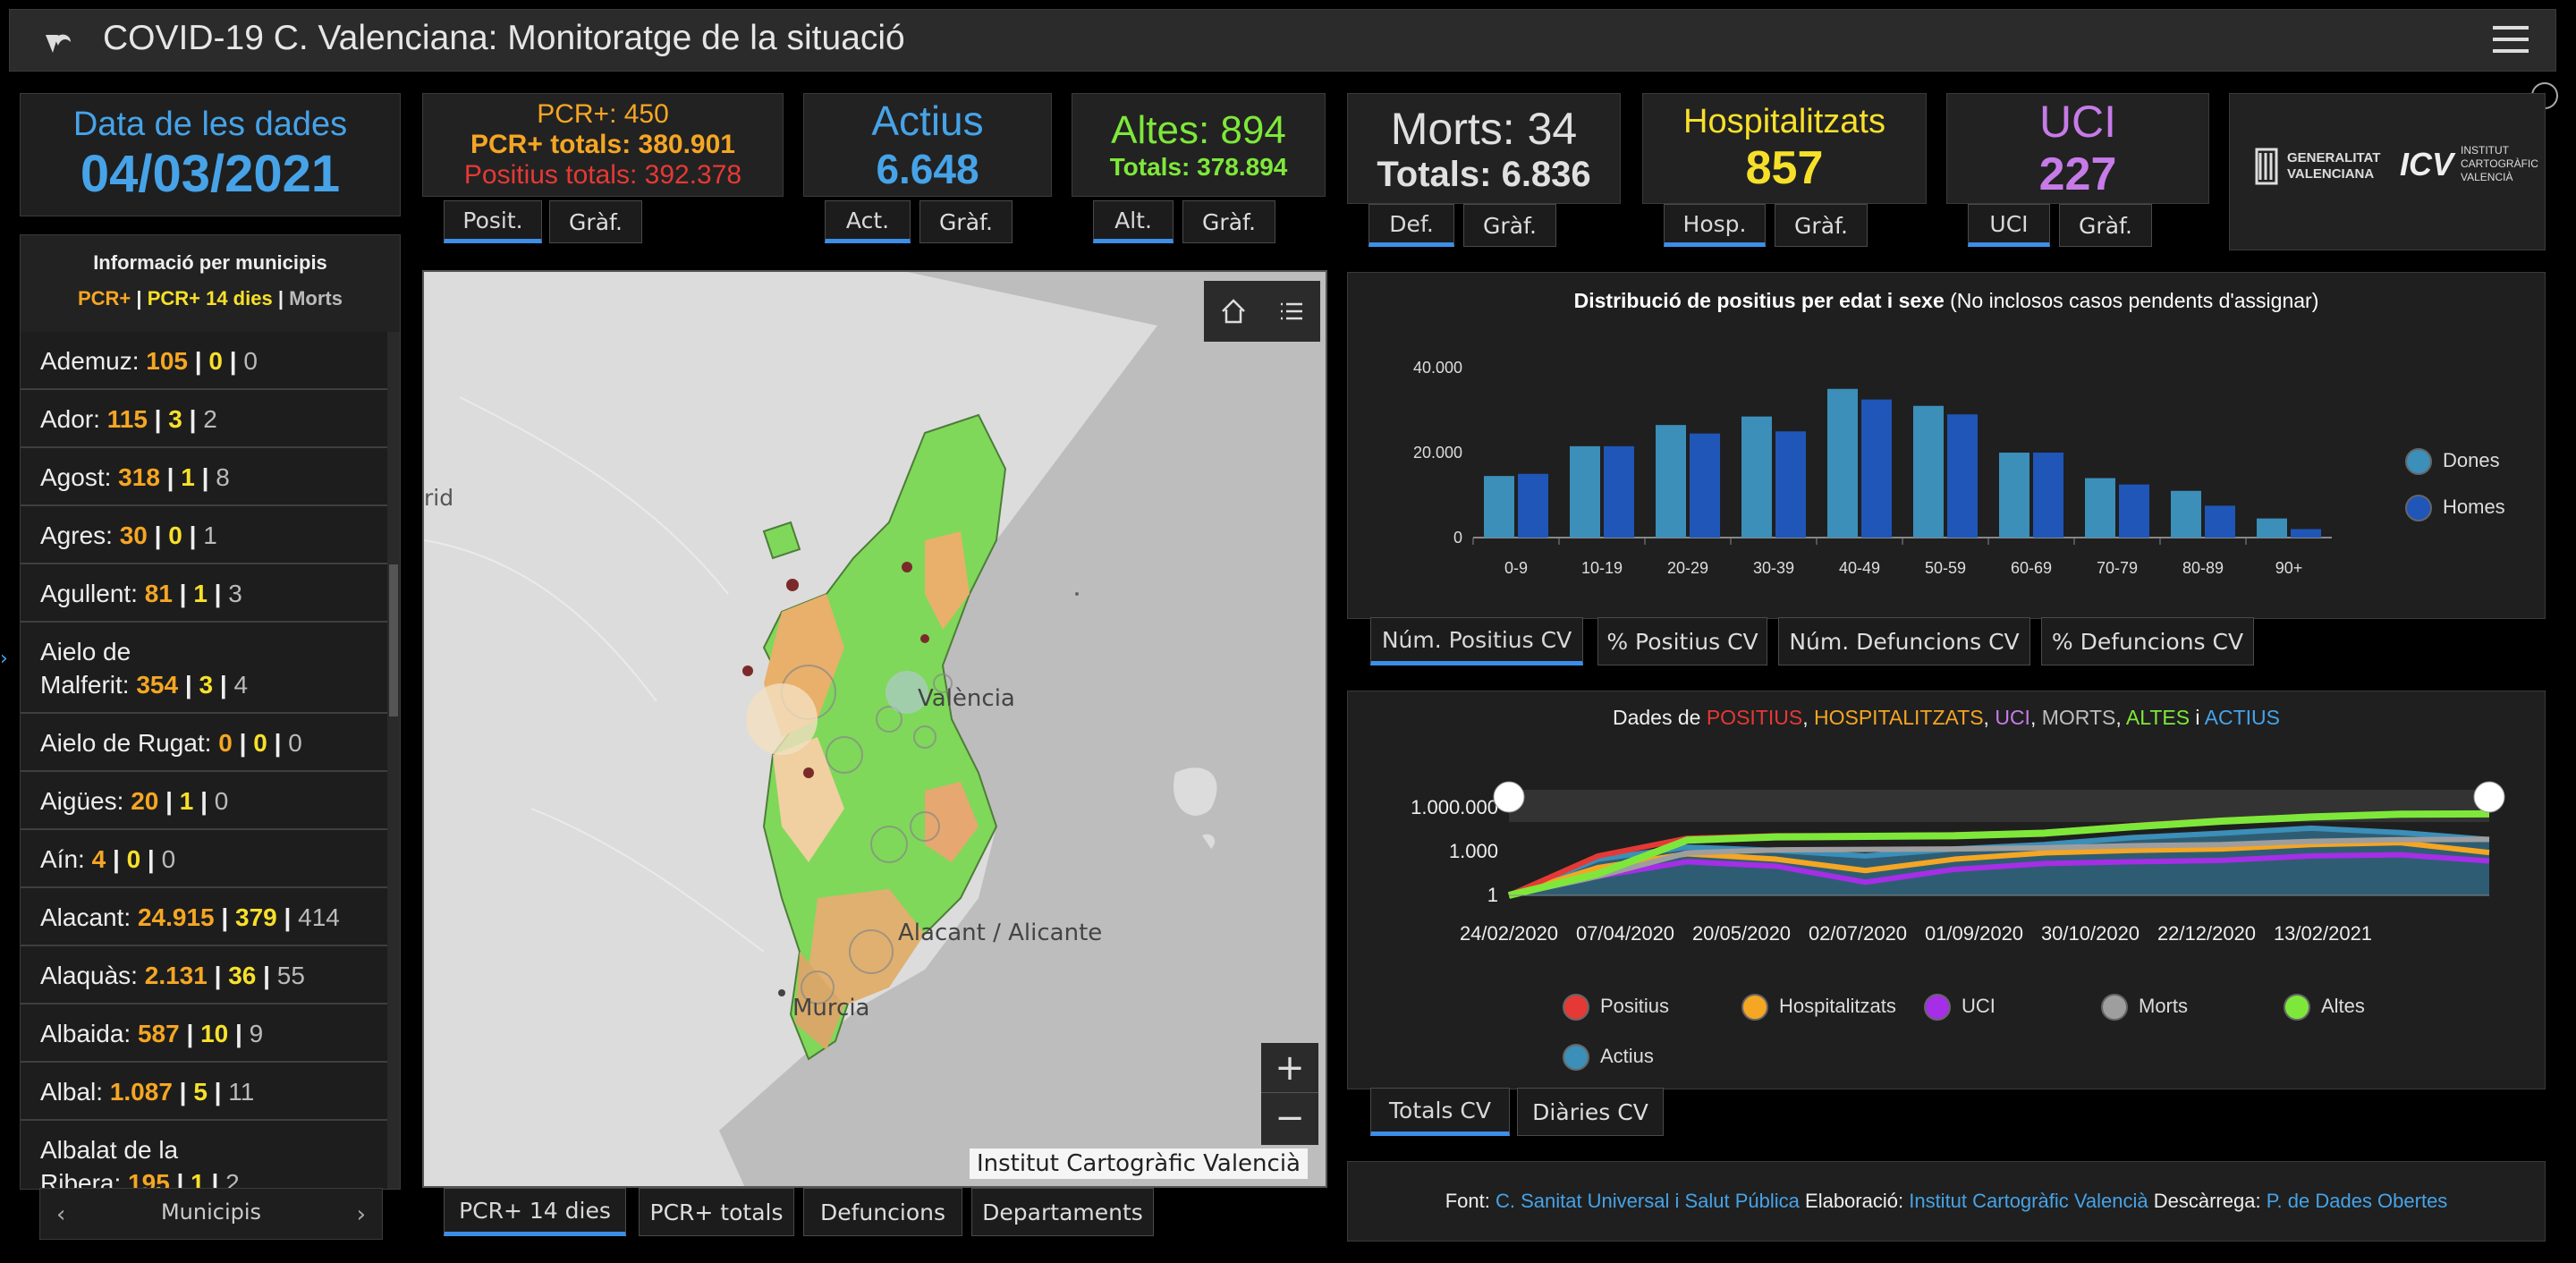 The width and height of the screenshot is (2576, 1263). Describe the element at coordinates (535, 1212) in the screenshot. I see `tab-map-0: PCR+ 14 dies` at that location.